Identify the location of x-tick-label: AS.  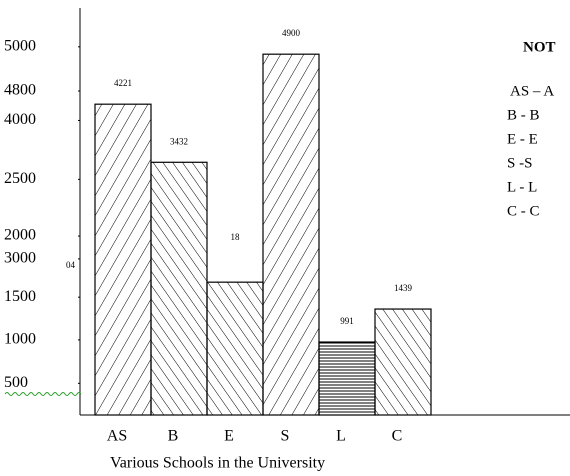
(117, 436).